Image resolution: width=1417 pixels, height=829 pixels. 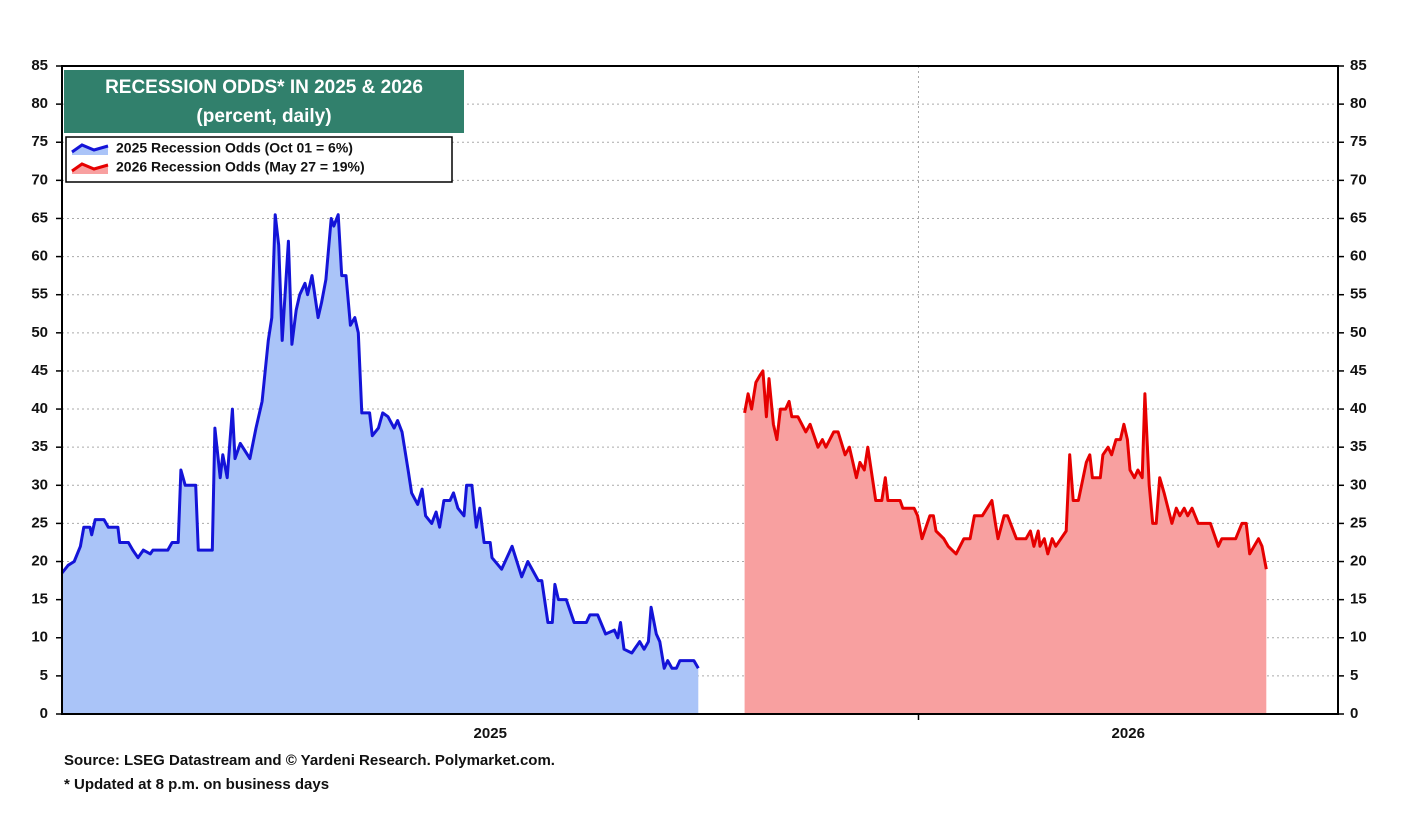 What do you see at coordinates (1358, 179) in the screenshot?
I see `y2-tick-label: 70` at bounding box center [1358, 179].